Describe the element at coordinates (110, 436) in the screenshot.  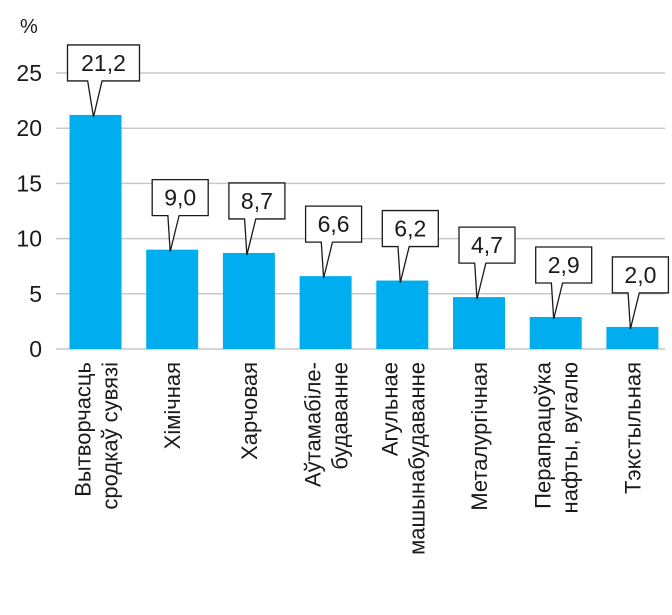
I see `x-tick-label-line: сродкаў сувязі` at that location.